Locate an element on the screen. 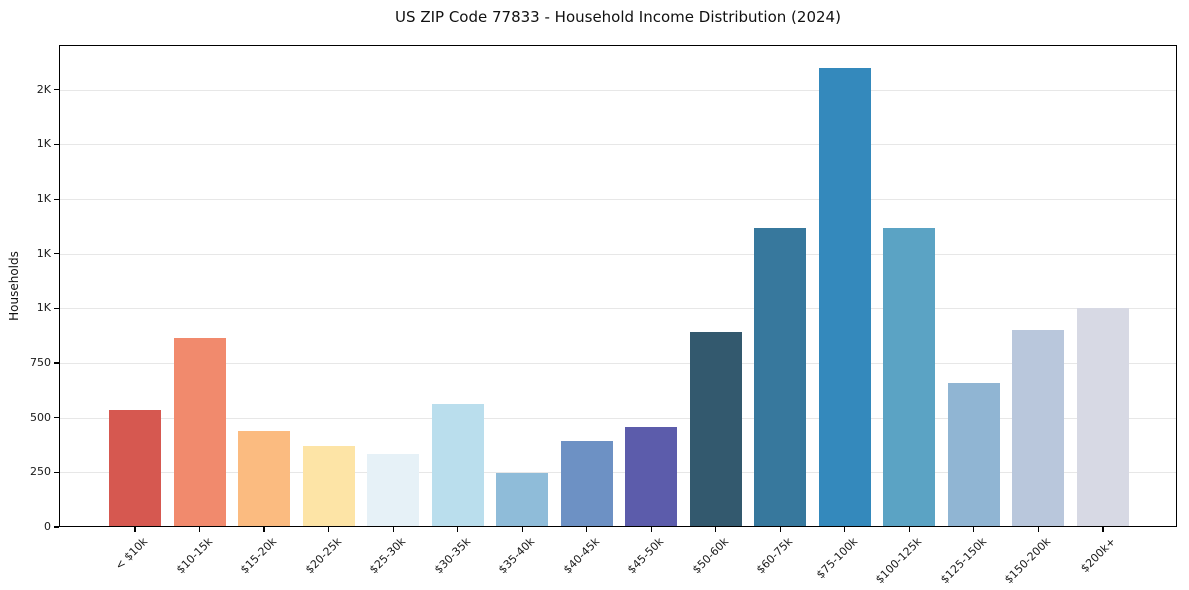 This screenshot has width=1189, height=590. y-tick-label: 750 is located at coordinates (40, 363).